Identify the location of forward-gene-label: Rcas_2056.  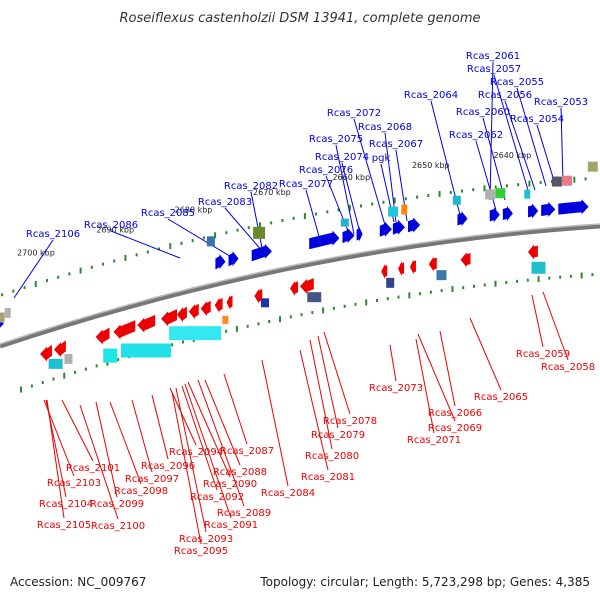
(505, 95).